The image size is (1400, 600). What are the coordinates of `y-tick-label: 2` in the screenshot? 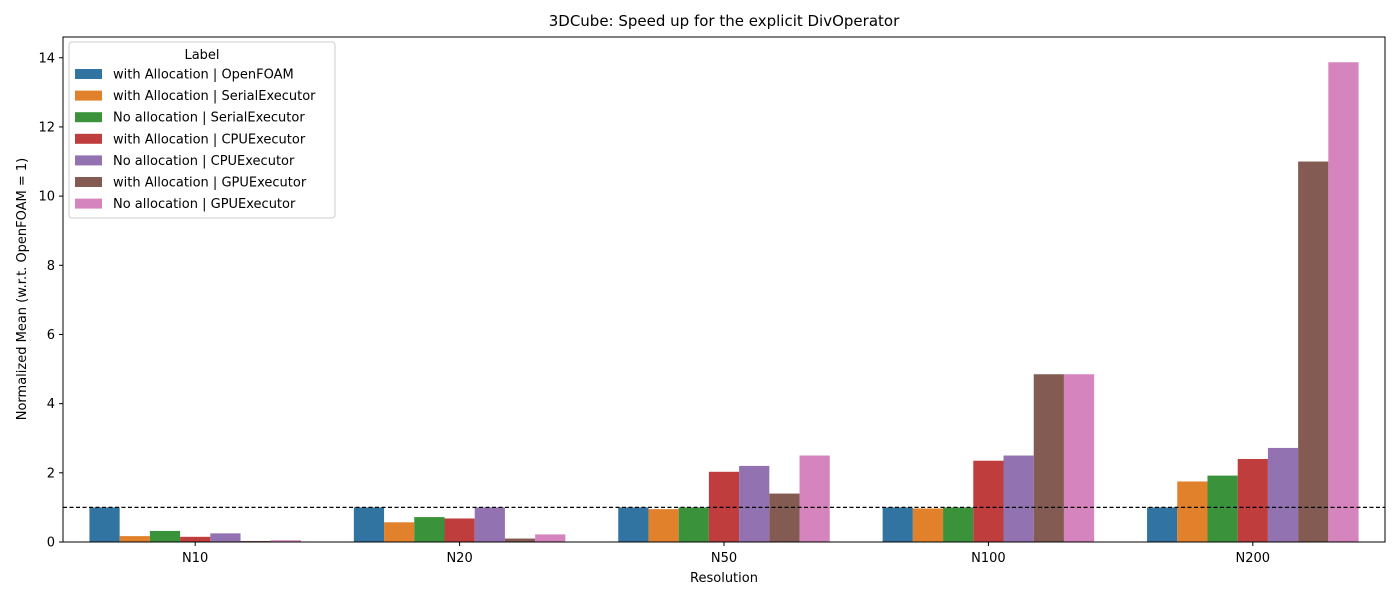 It's located at (51, 473).